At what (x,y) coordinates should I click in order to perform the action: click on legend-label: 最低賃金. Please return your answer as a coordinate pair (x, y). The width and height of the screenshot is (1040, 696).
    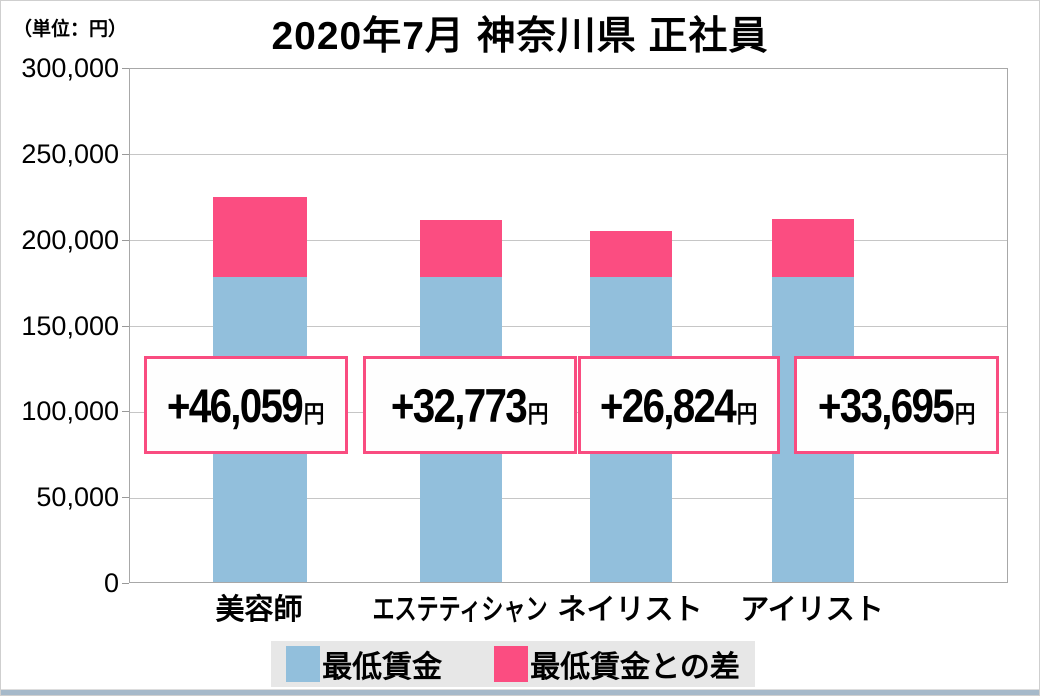
    Looking at the image, I should click on (382, 667).